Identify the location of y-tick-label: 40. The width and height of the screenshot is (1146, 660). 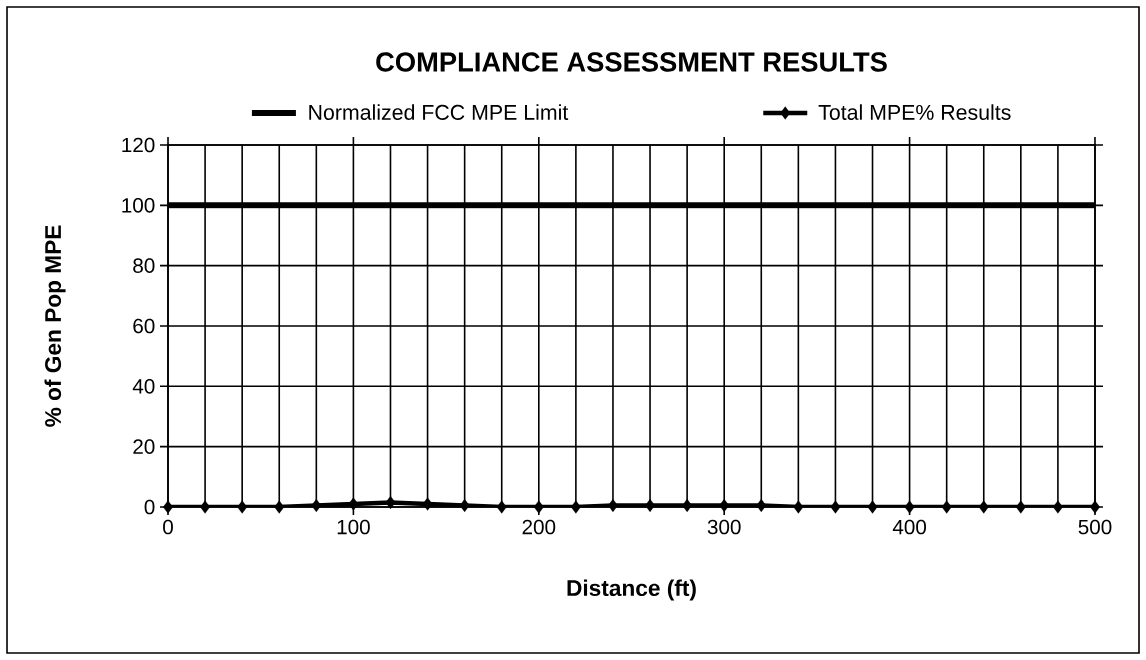
(143, 386).